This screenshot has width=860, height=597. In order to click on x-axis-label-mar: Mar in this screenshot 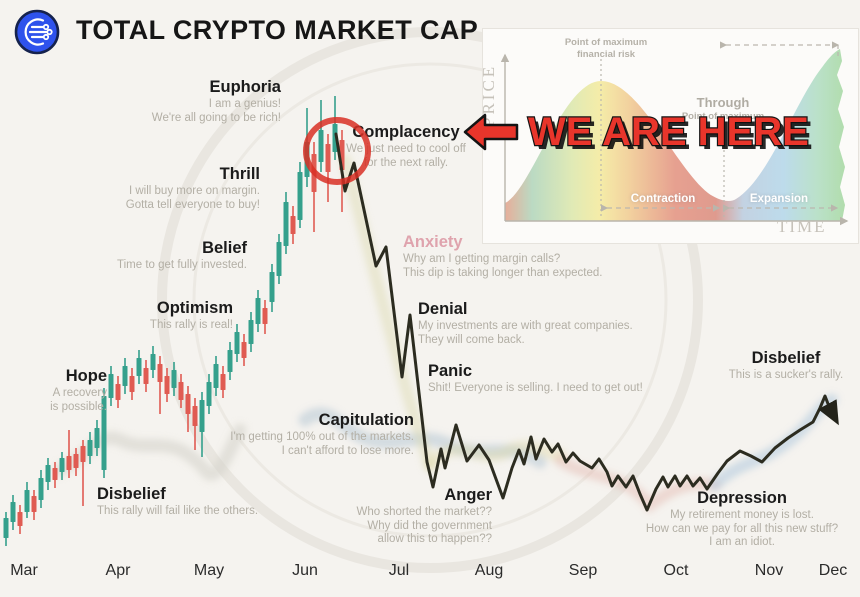, I will do `click(24, 570)`.